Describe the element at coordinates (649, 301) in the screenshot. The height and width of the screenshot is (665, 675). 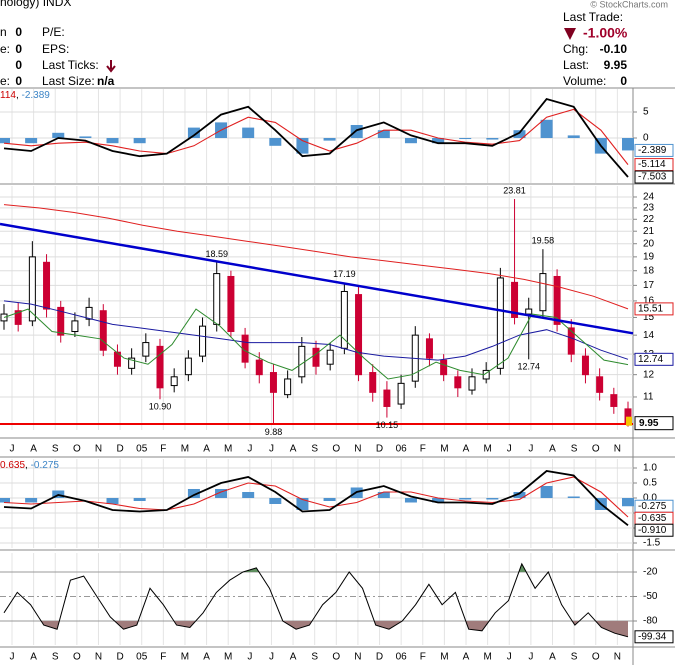
I see `y-tick-label: 16` at that location.